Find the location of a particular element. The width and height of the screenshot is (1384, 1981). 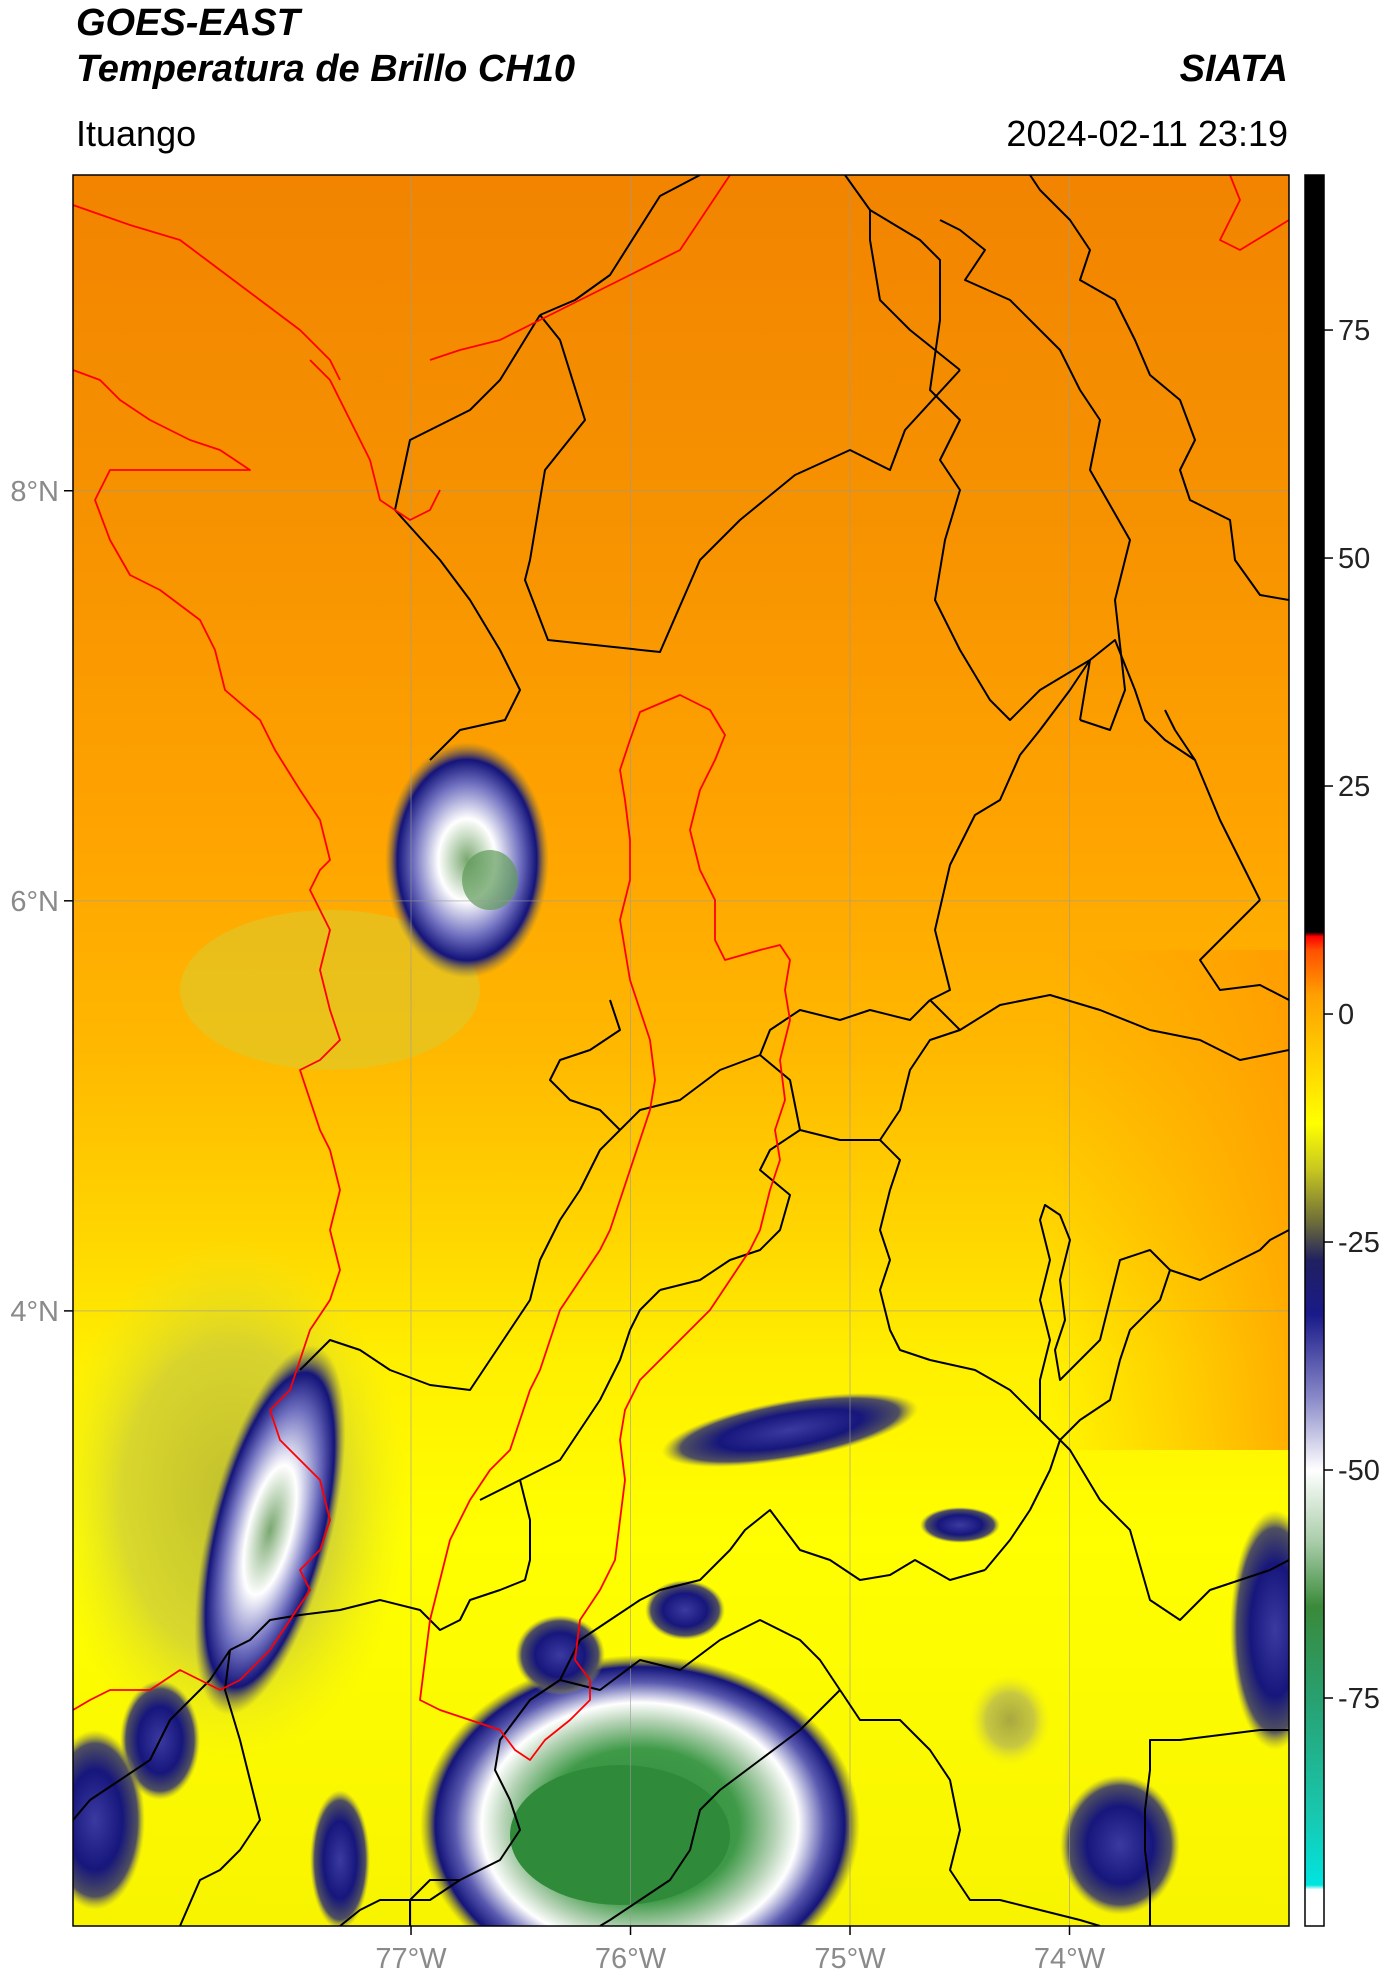

brand-label: SIATA is located at coordinates (1233, 69).